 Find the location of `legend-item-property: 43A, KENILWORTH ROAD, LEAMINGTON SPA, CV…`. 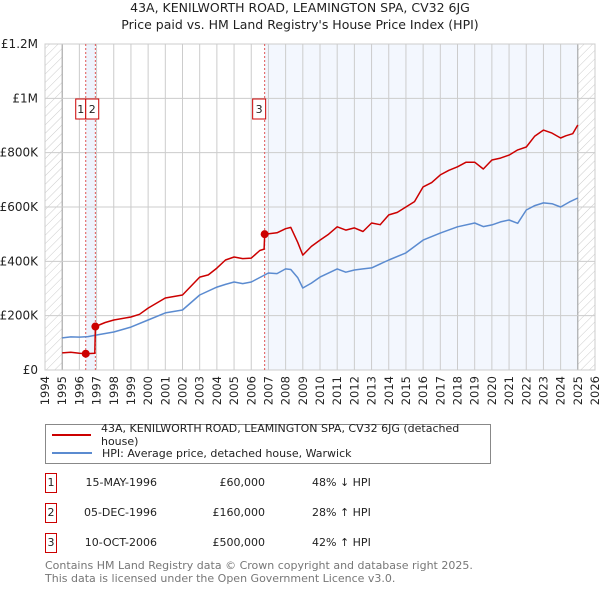

legend-item-property: 43A, KENILWORTH ROAD, LEAMINGTON SPA, CV… is located at coordinates (271, 435).